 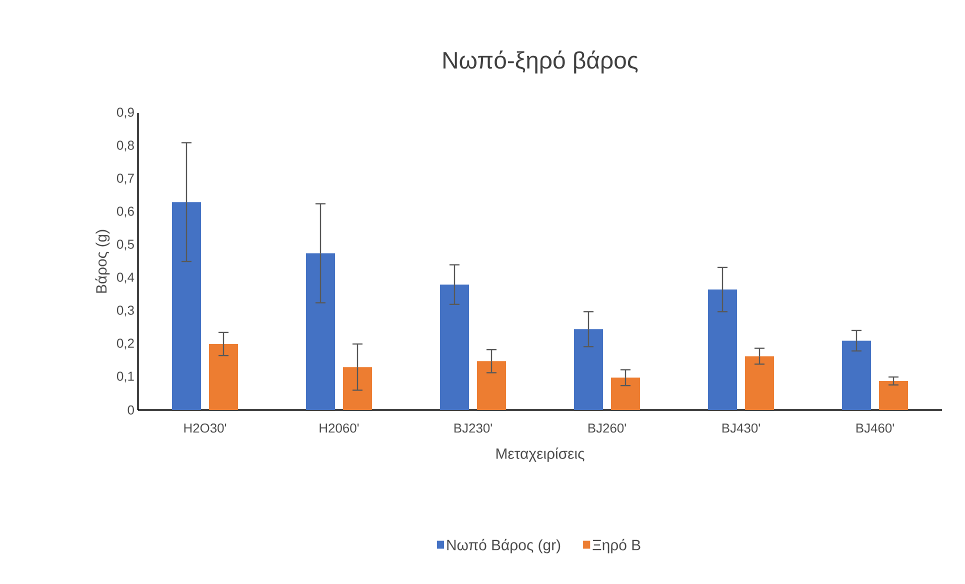 What do you see at coordinates (125, 278) in the screenshot?
I see `y-tick-label: 0,4` at bounding box center [125, 278].